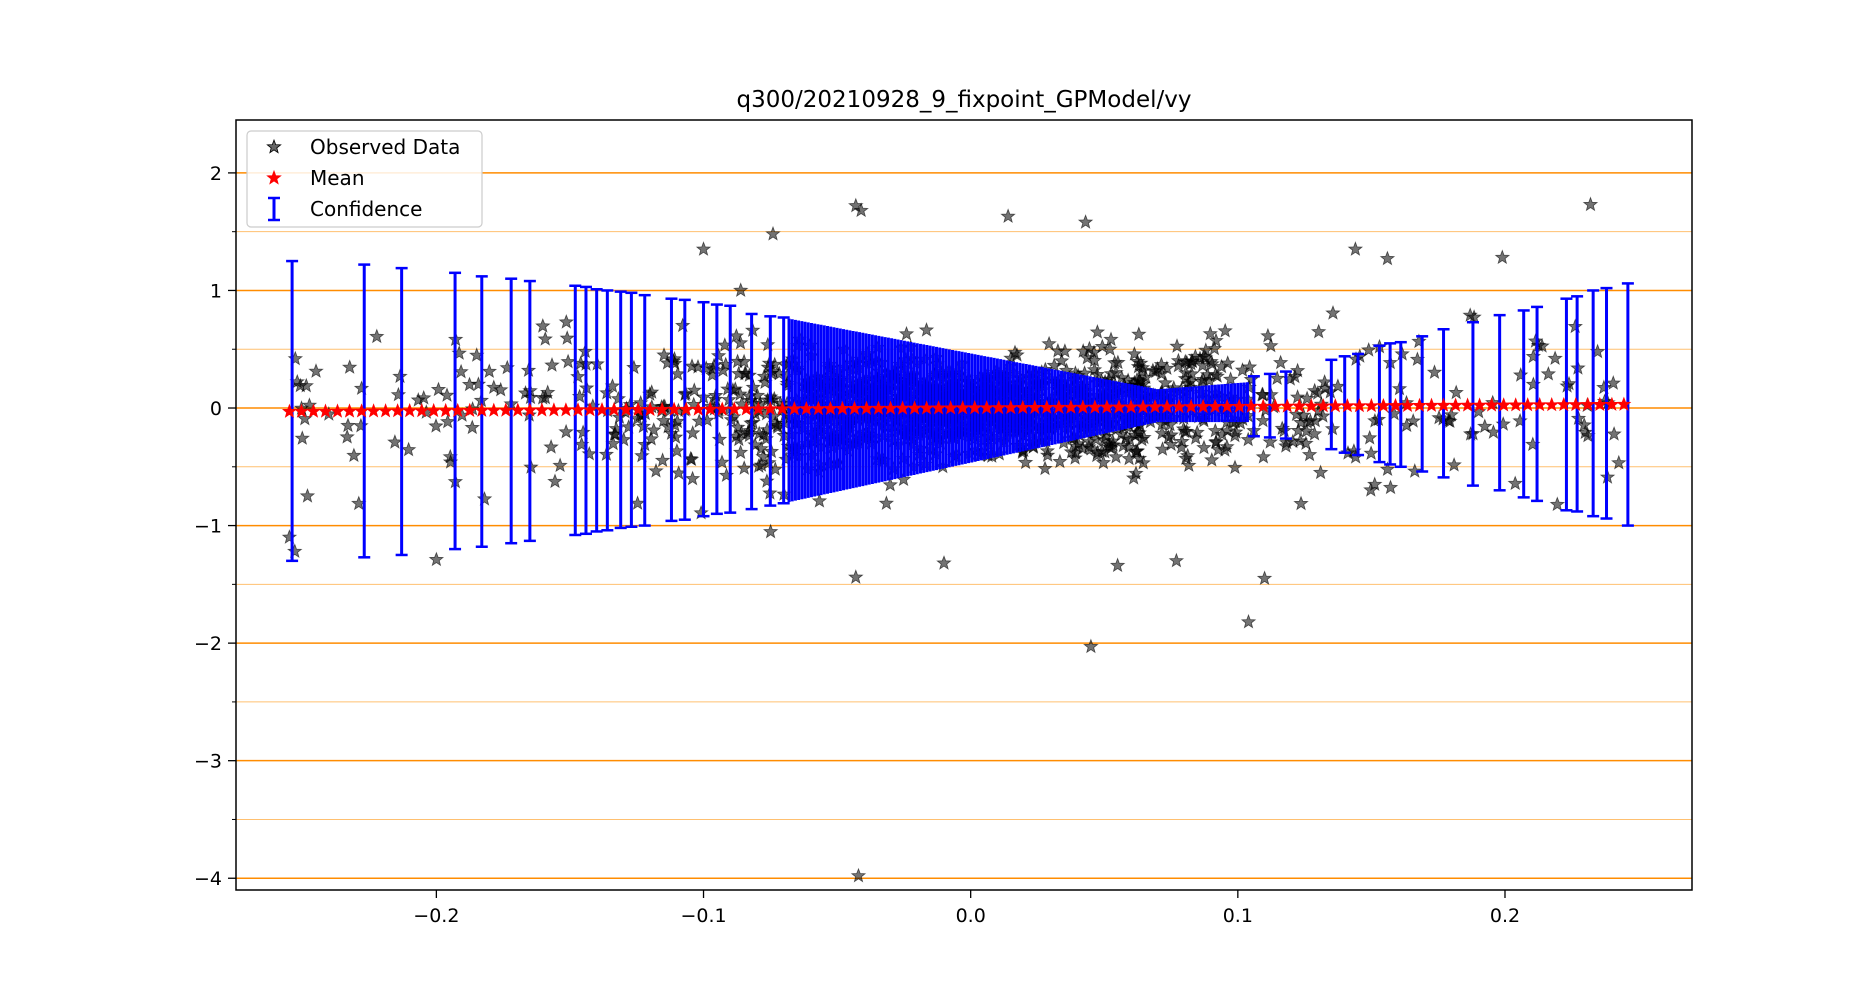 Image resolution: width=1853 pixels, height=986 pixels. What do you see at coordinates (216, 291) in the screenshot?
I see `y-tick-label: 1` at bounding box center [216, 291].